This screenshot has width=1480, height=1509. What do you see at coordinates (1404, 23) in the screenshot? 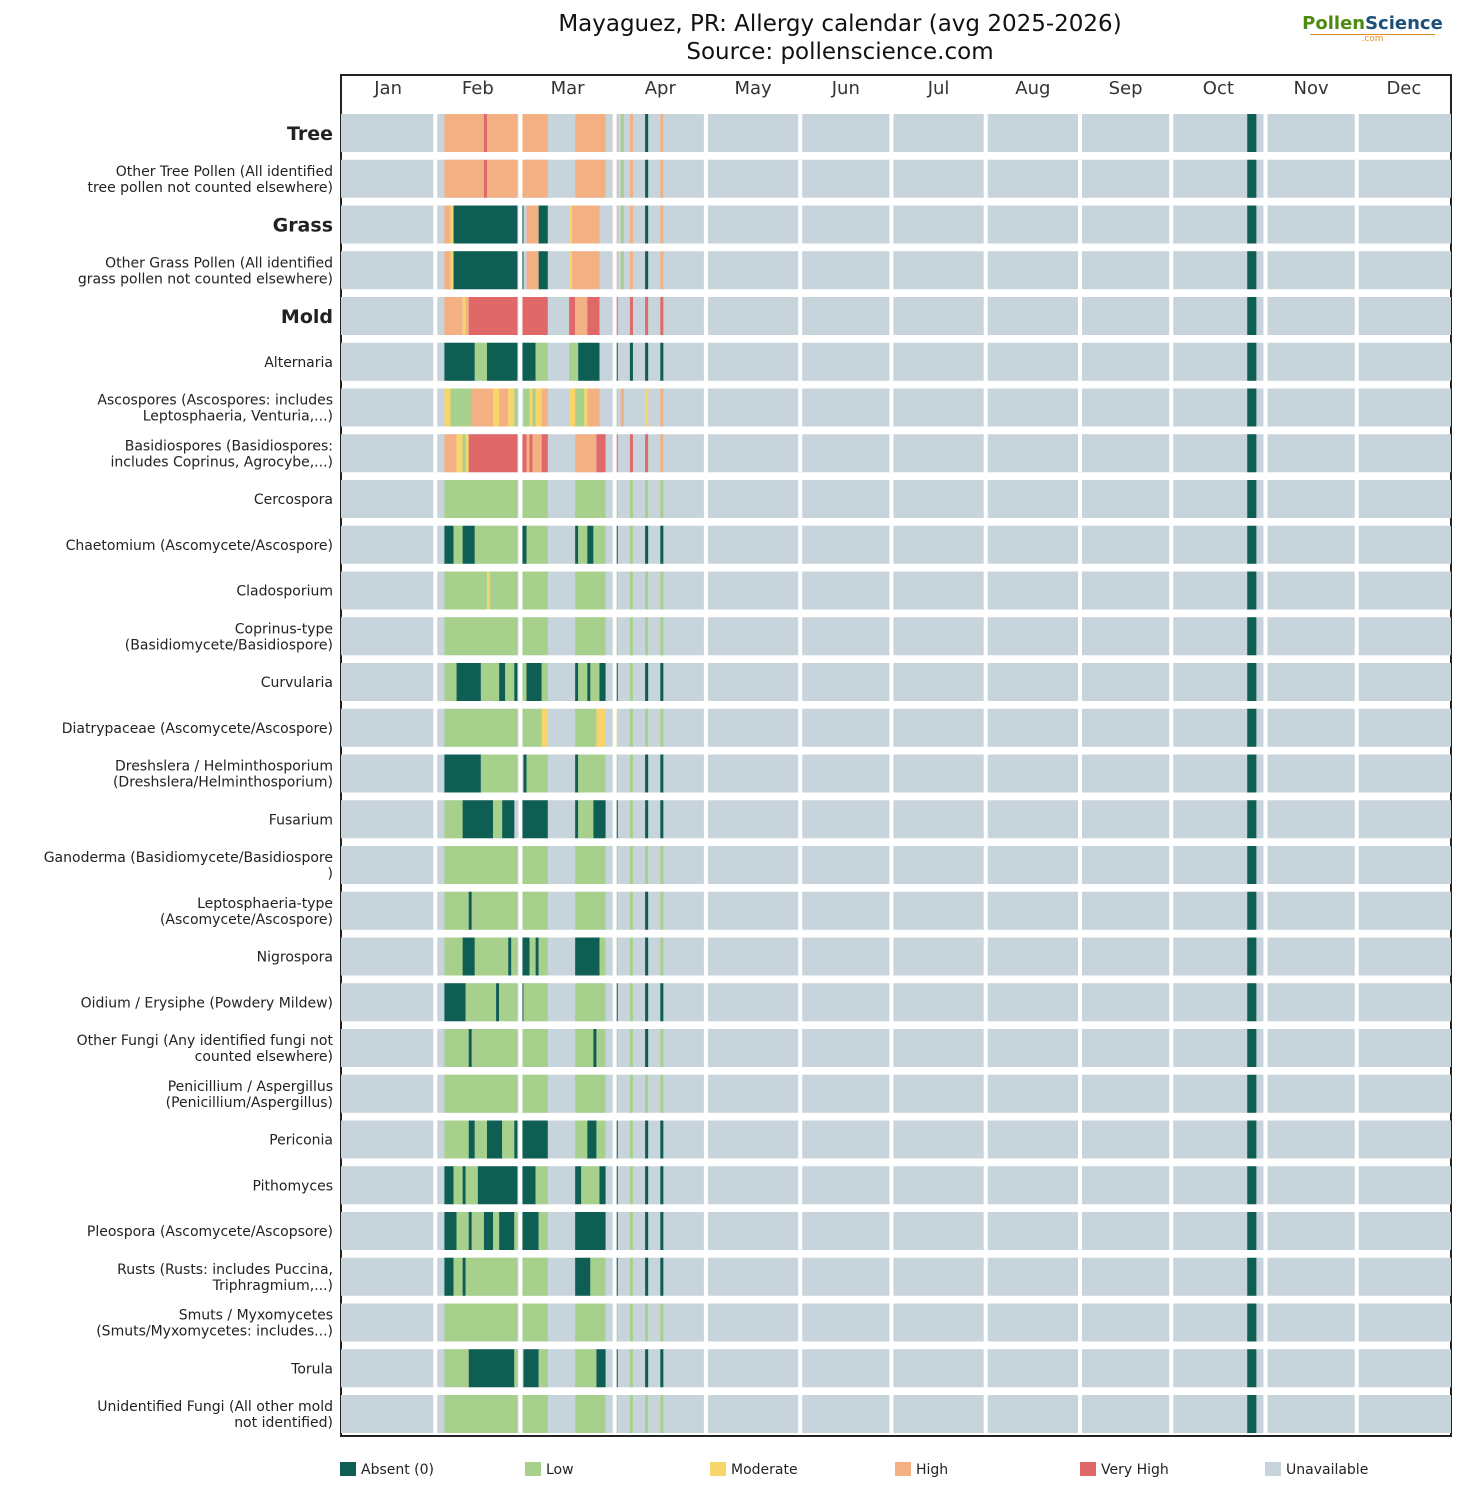
I see `logo-part-2: Science` at bounding box center [1404, 23].